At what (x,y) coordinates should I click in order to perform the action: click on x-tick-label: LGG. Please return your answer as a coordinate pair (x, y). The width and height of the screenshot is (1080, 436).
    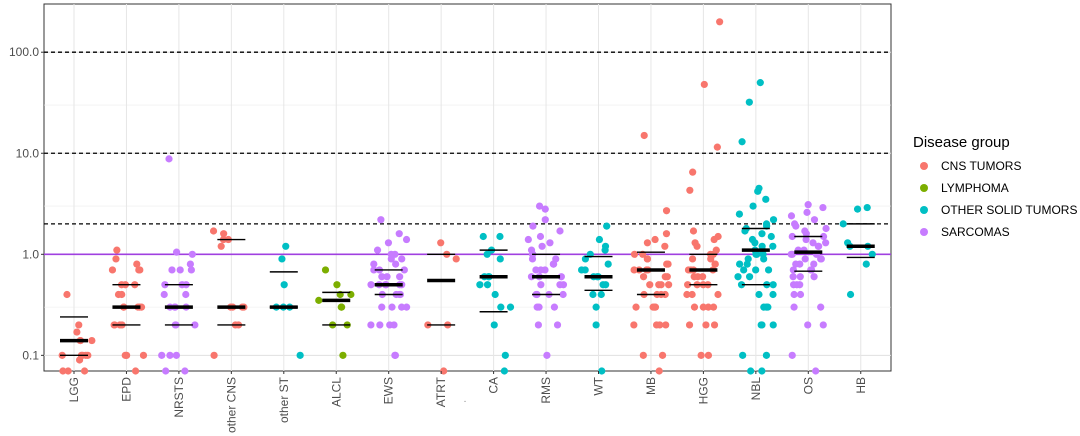
    Looking at the image, I should click on (74, 389).